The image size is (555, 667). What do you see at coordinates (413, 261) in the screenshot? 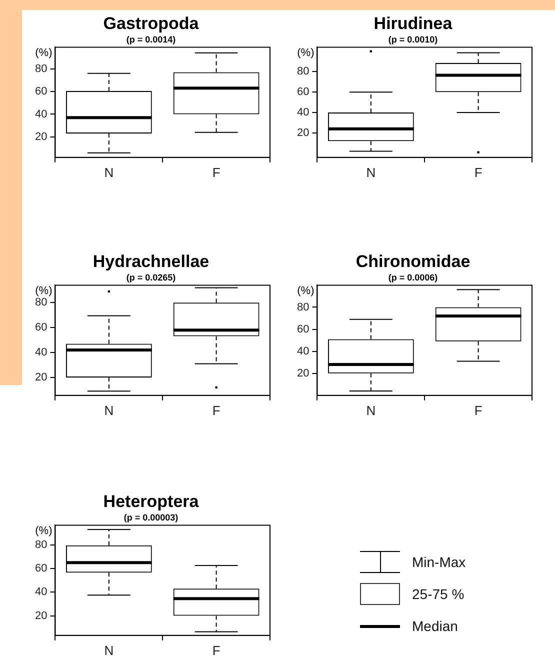
I see `chart-title: Chironomidae` at bounding box center [413, 261].